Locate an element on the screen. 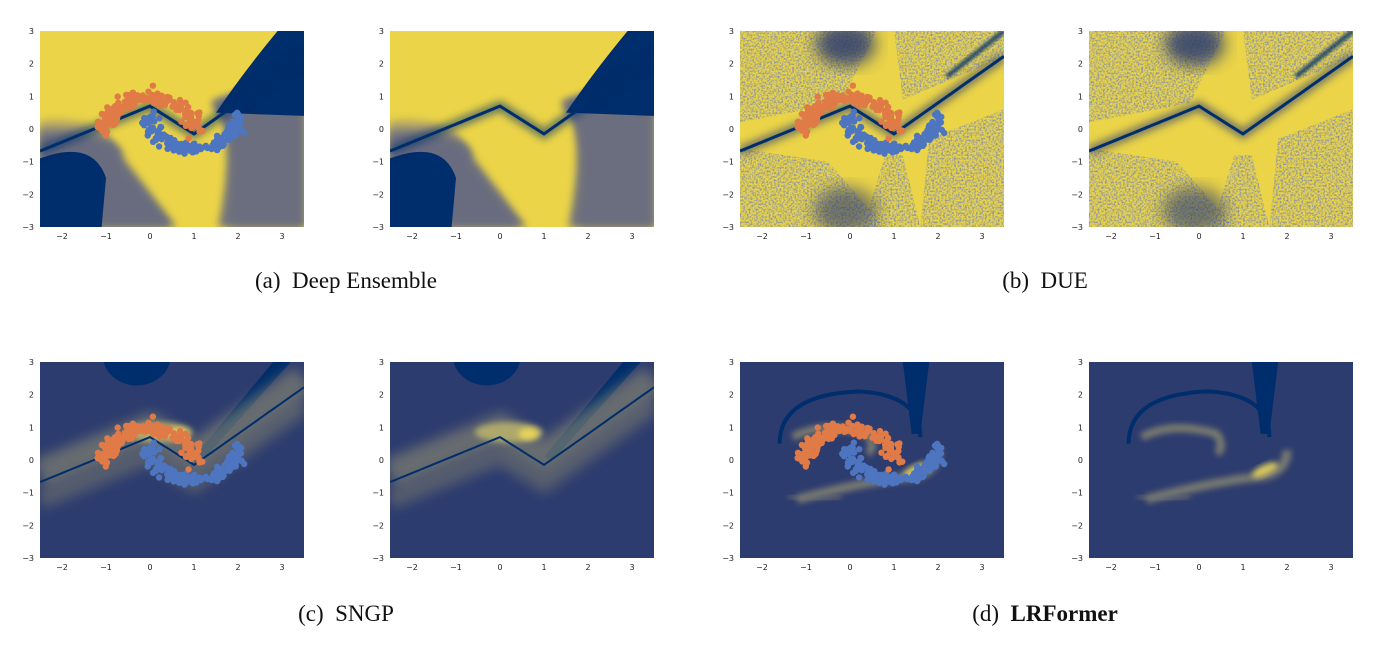 This screenshot has height=648, width=1395. panel-6: −2 −1 0 1 2 3 −3 −2 −1 0 1 2 3 is located at coordinates (513, 465).